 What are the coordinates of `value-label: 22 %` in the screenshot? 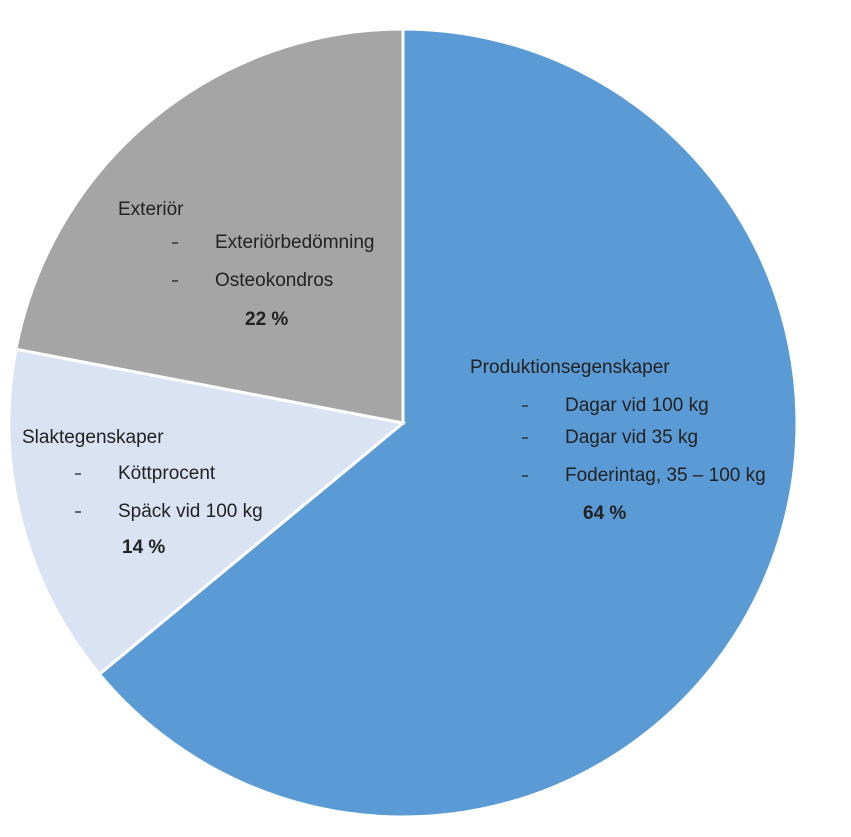 It's located at (266, 319).